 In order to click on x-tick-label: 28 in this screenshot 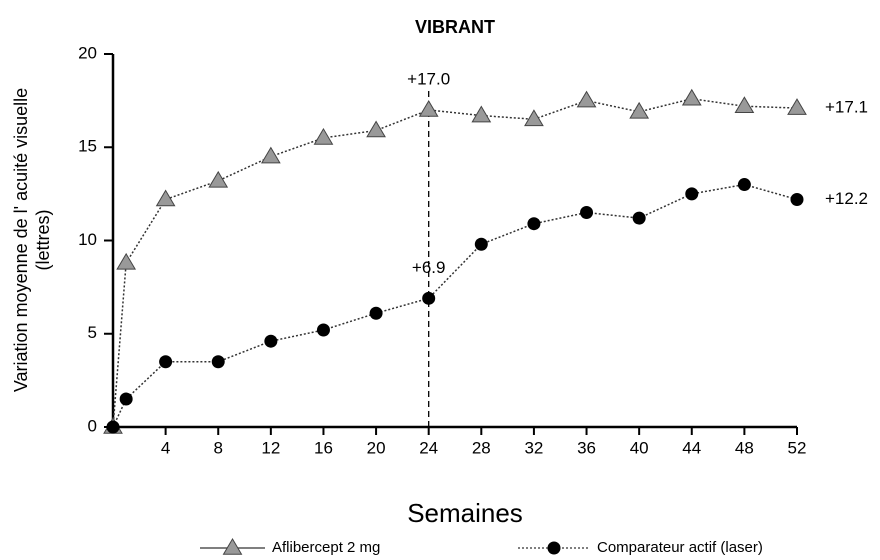, I will do `click(481, 447)`.